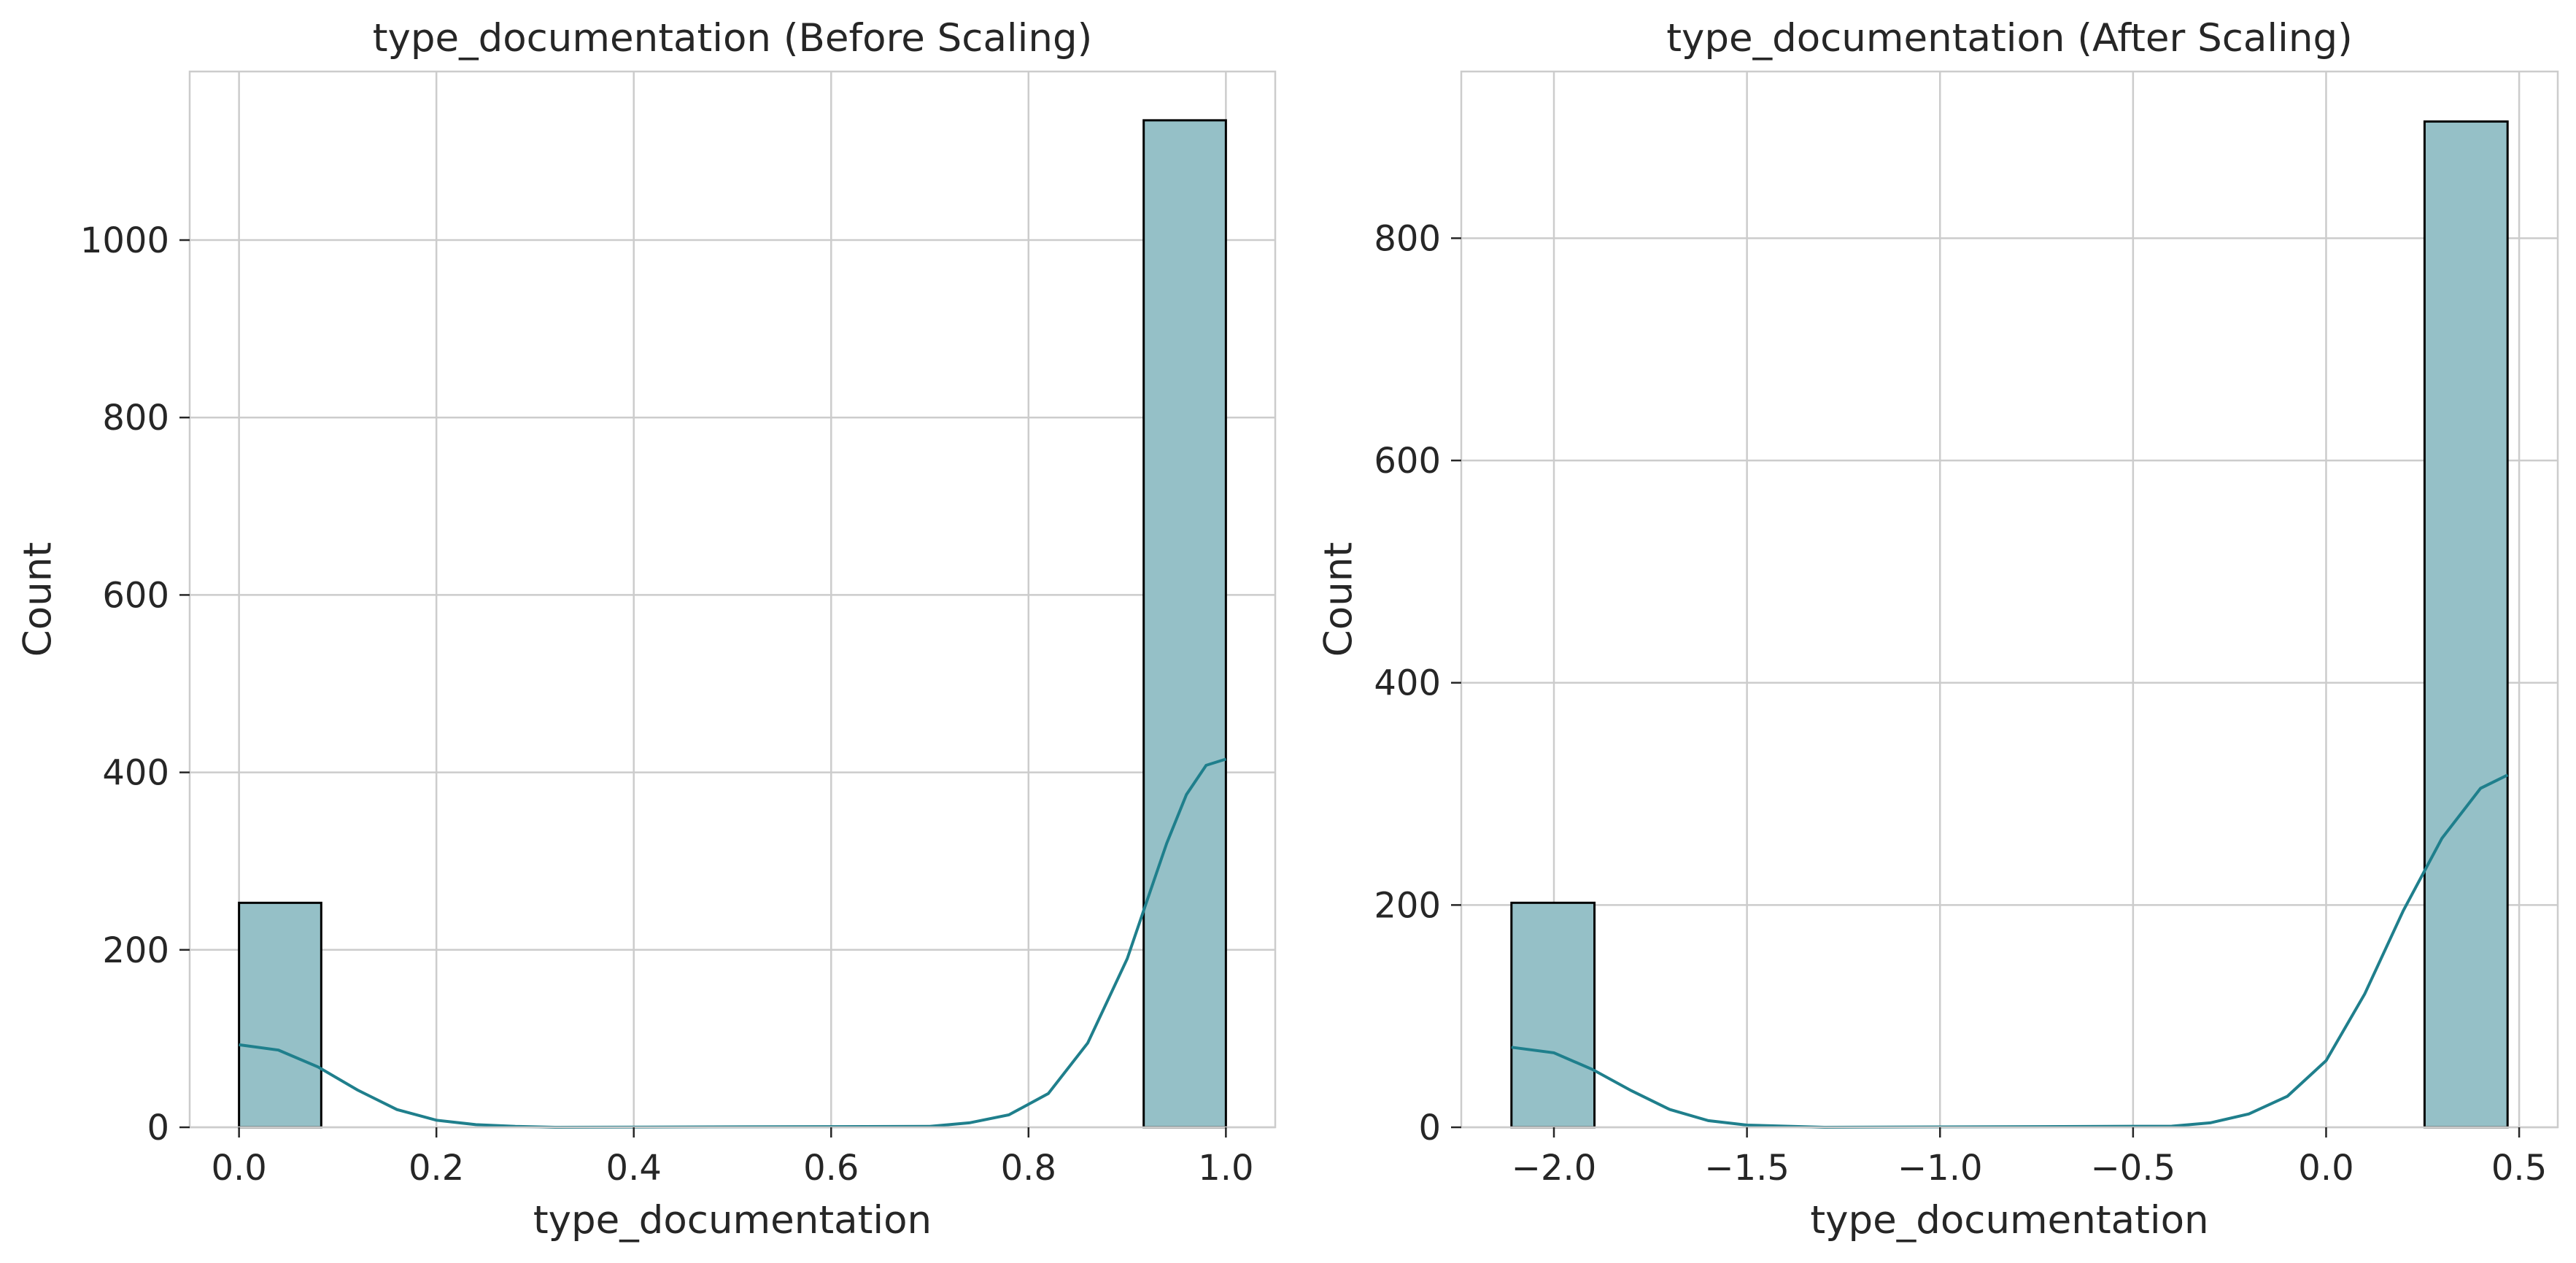  I want to click on chart-title: type_documentation (Before Scaling), so click(733, 38).